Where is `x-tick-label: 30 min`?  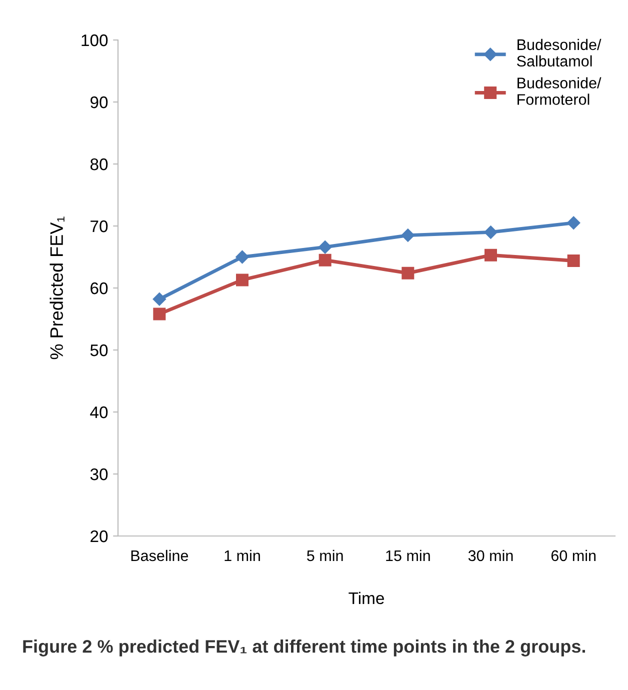
x-tick-label: 30 min is located at coordinates (490, 556).